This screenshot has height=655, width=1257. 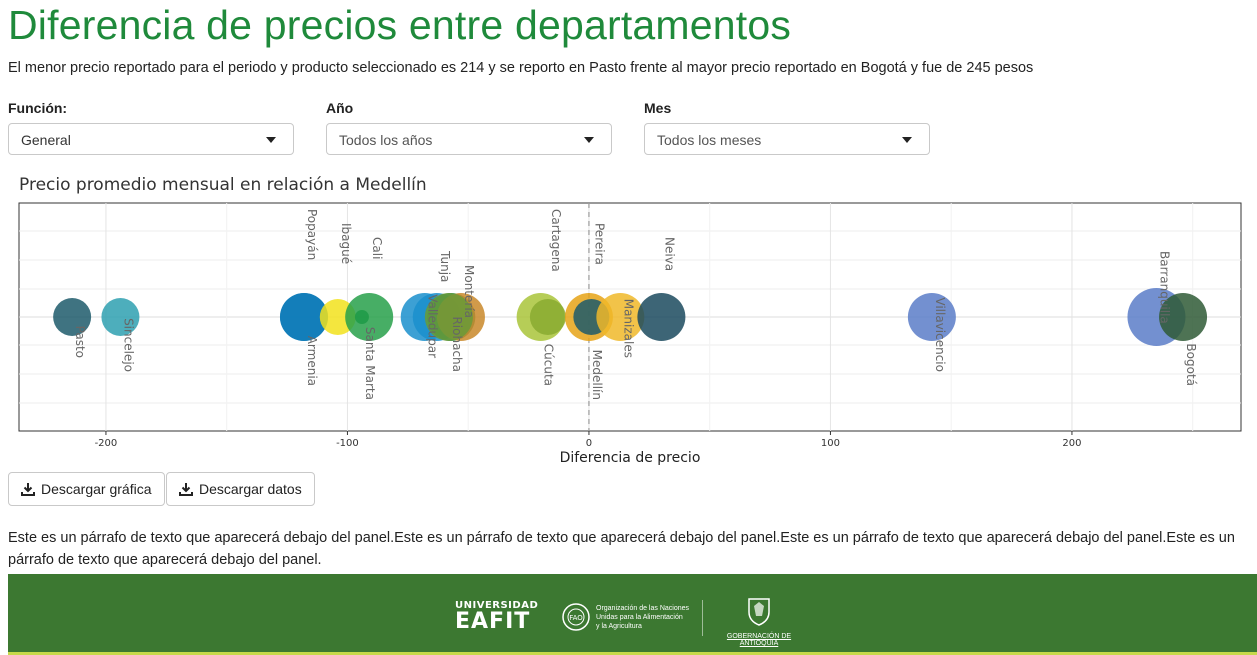 I want to click on point-label: Popayán, so click(x=312, y=234).